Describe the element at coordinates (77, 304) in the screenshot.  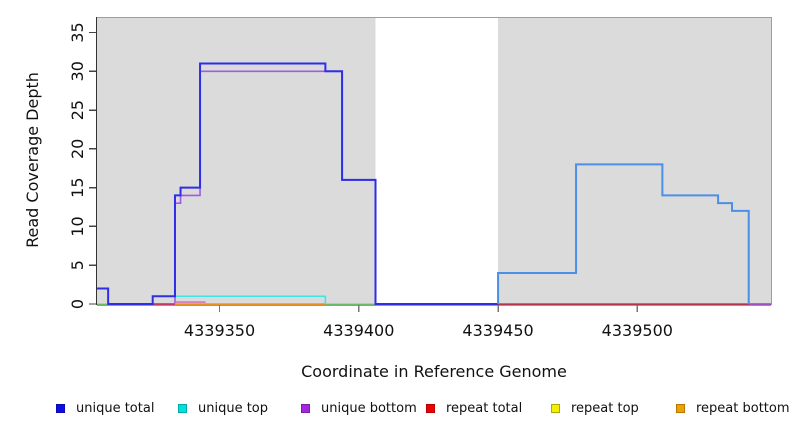
I see `y-tick-label: 0` at that location.